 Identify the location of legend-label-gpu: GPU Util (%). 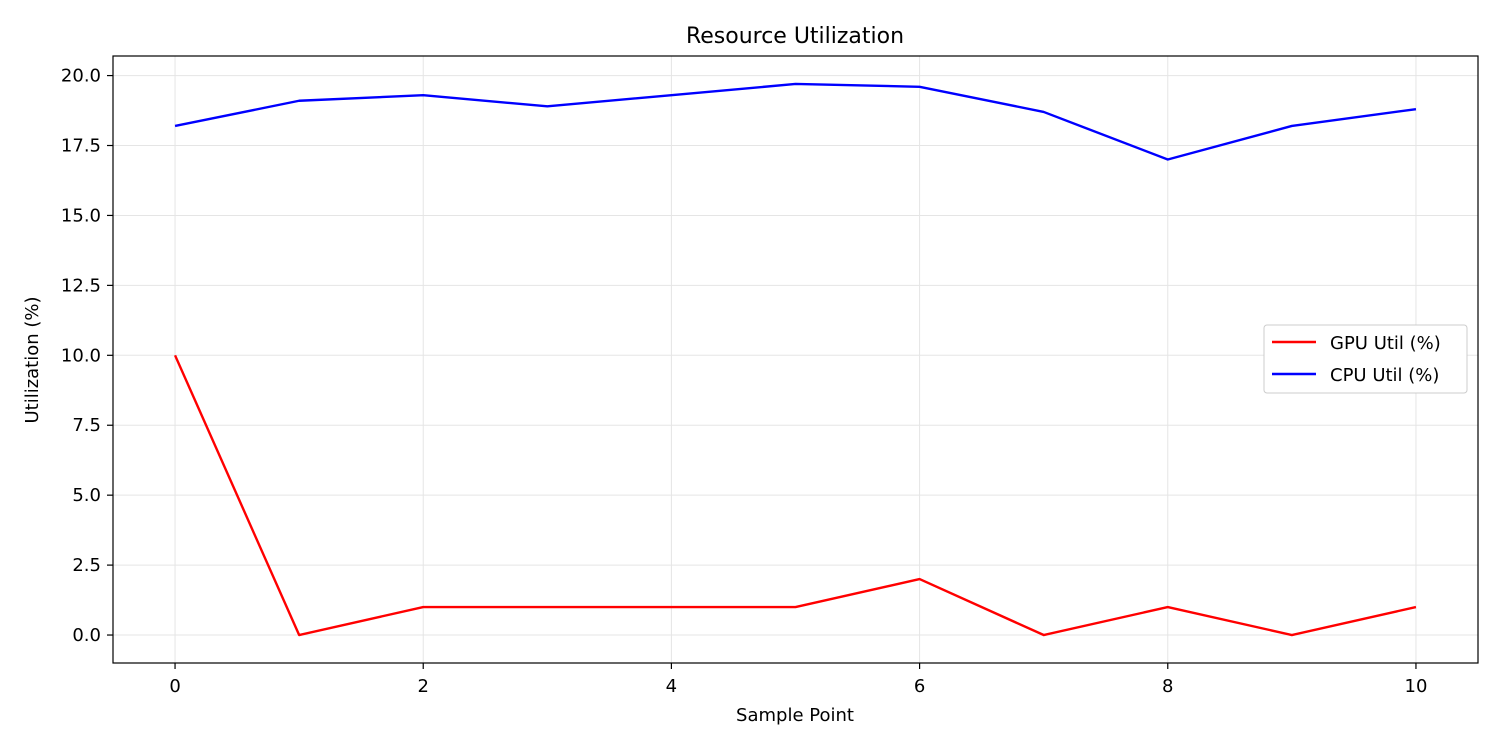
(1385, 343).